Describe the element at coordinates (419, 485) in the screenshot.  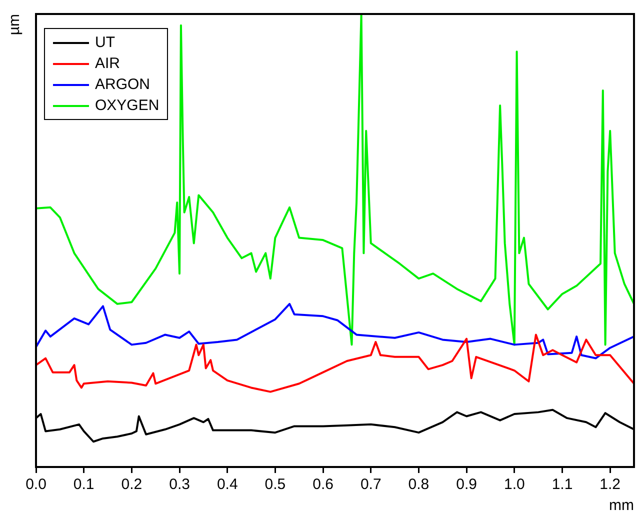
I see `x-tick-label: 0.8` at that location.